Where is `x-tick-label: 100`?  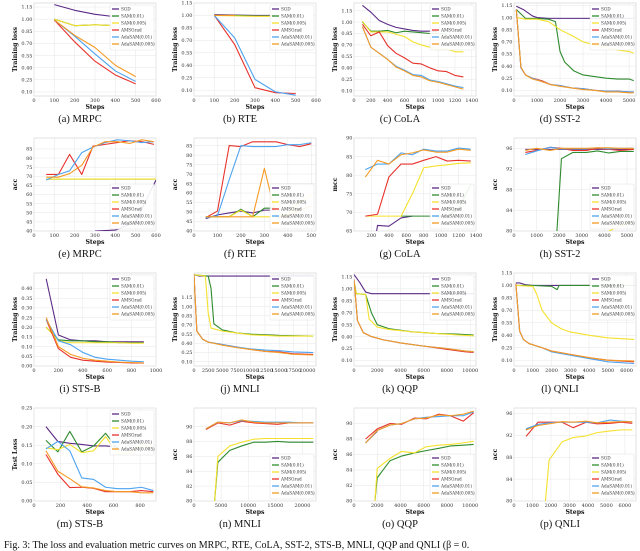 x-tick-label: 100 is located at coordinates (55, 101).